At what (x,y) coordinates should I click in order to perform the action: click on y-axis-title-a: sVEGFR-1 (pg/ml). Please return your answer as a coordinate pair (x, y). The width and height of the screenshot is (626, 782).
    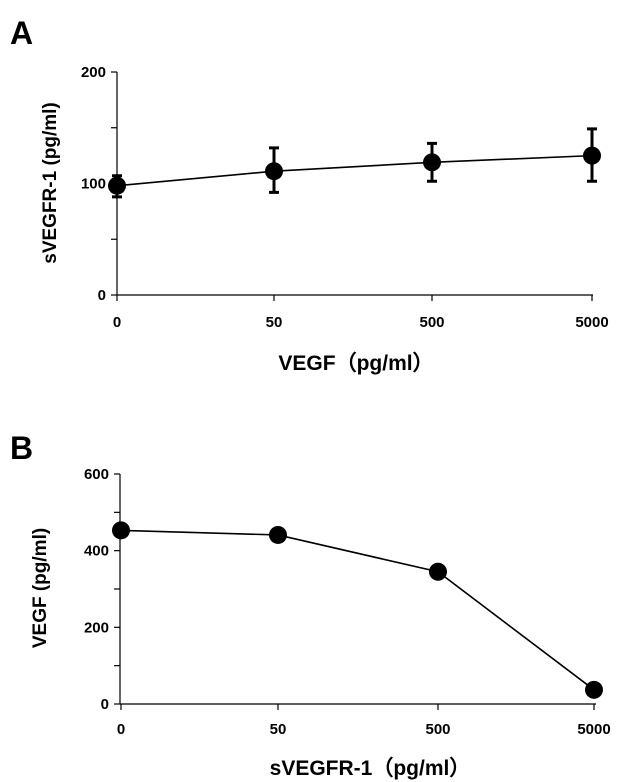
    Looking at the image, I should click on (50, 183).